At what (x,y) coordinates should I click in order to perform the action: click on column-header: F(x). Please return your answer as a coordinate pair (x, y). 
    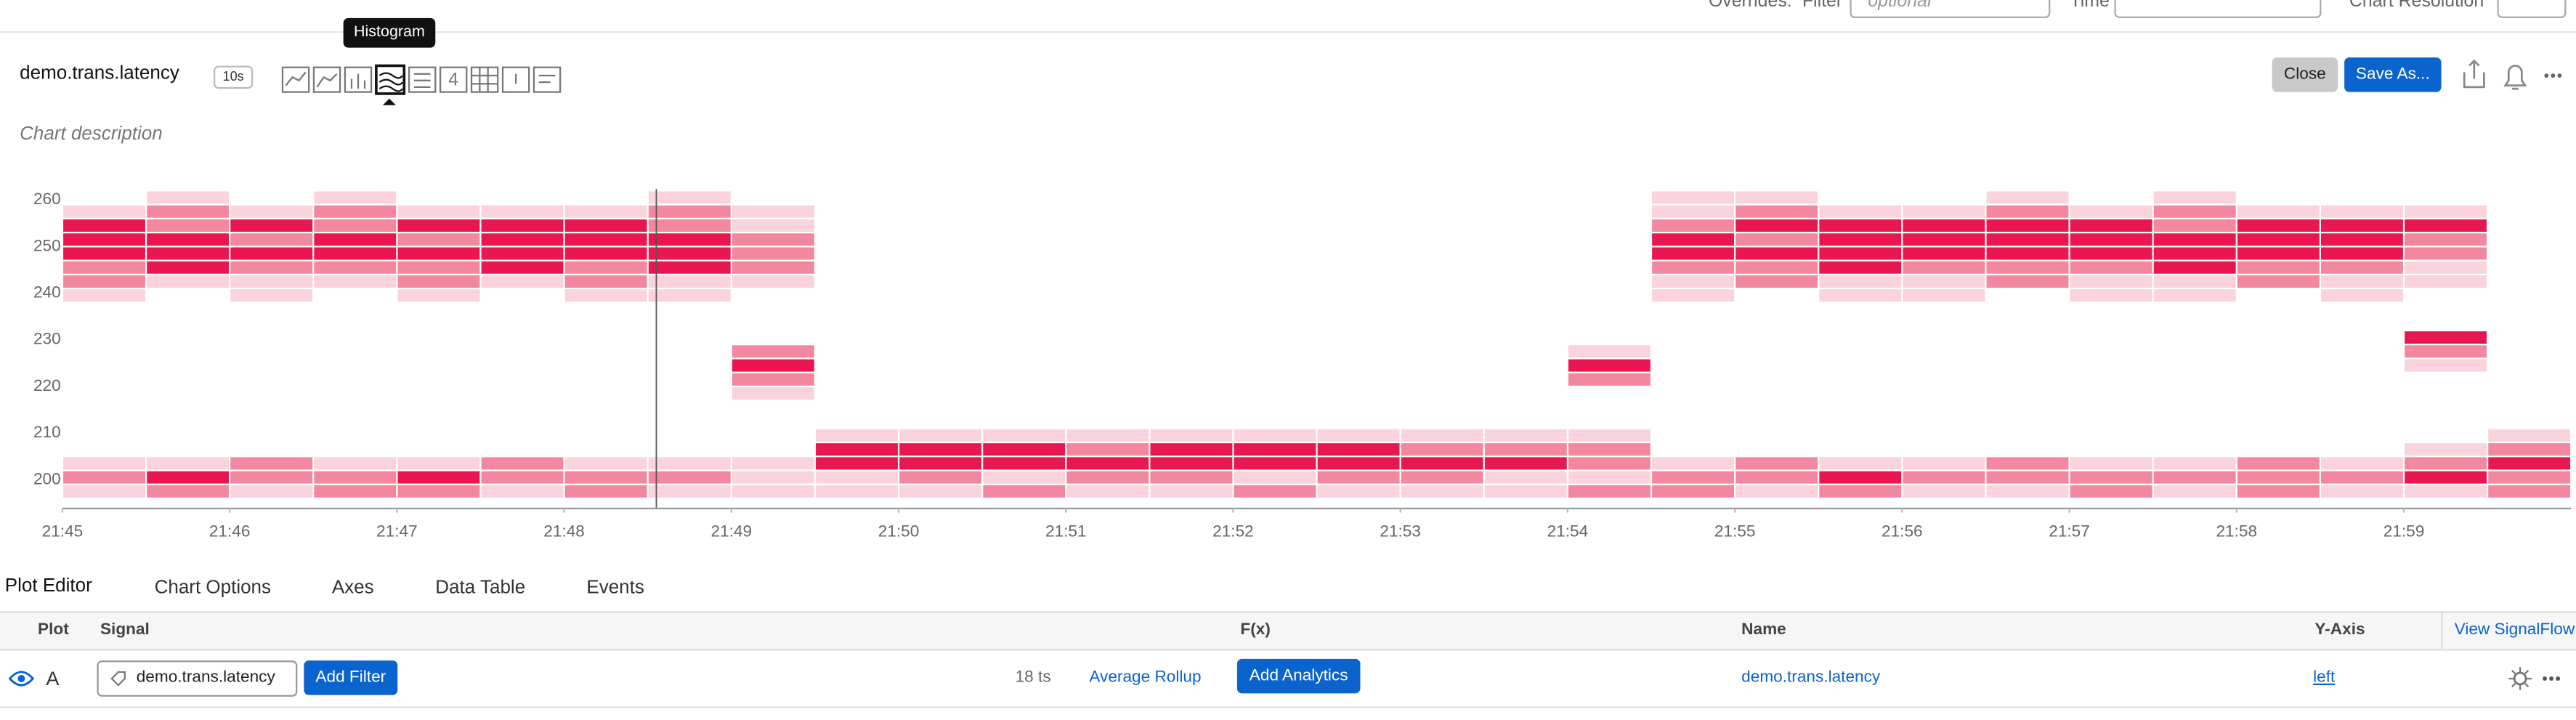
    Looking at the image, I should click on (1255, 629).